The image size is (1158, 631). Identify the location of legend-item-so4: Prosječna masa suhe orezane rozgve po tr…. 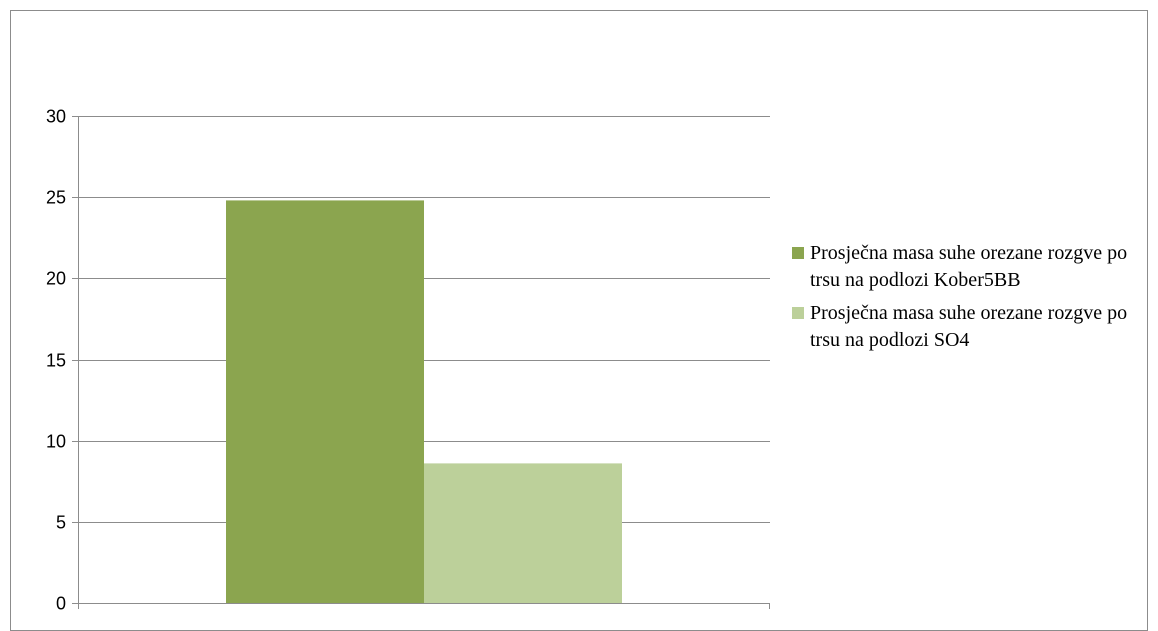
(972, 327).